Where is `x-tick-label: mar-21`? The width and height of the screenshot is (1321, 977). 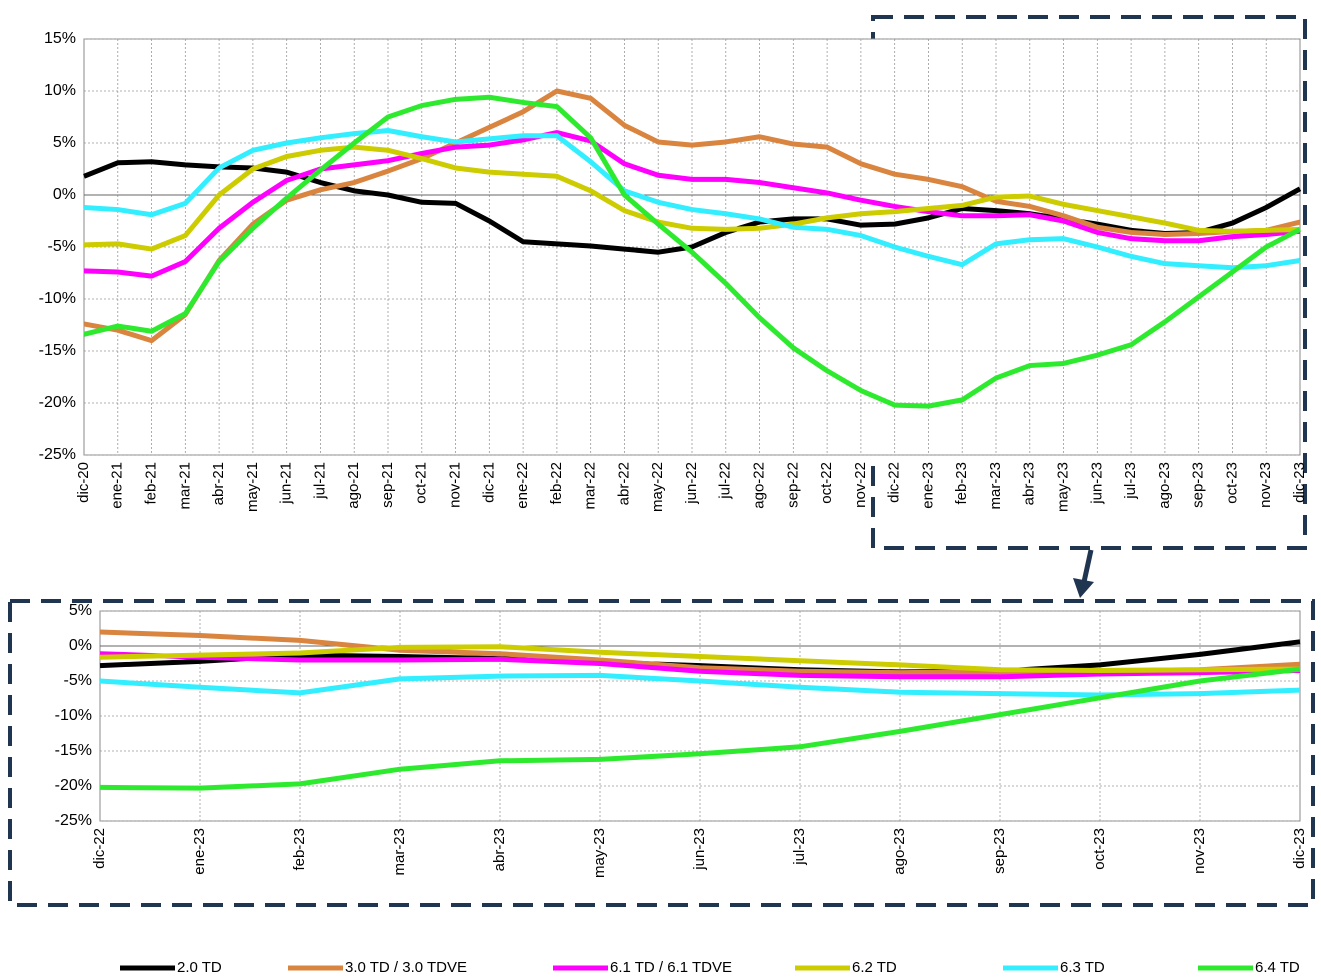 x-tick-label: mar-21 is located at coordinates (184, 486).